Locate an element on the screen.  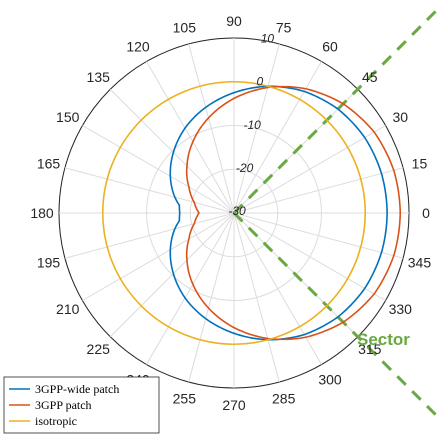
angle-tick-label: 180 is located at coordinates (42, 213).